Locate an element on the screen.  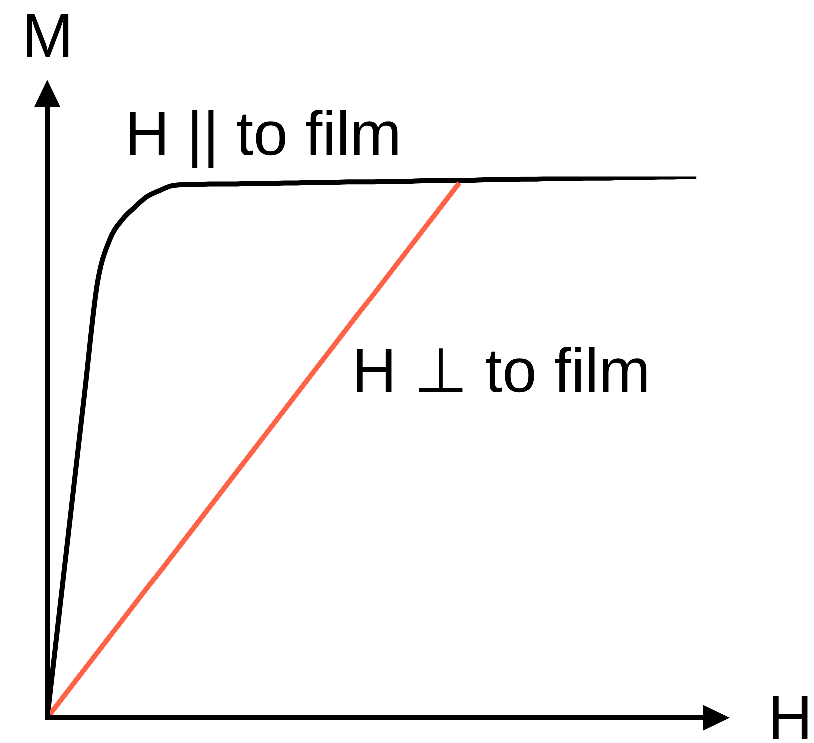
x-axis-title: H is located at coordinates (790, 713).